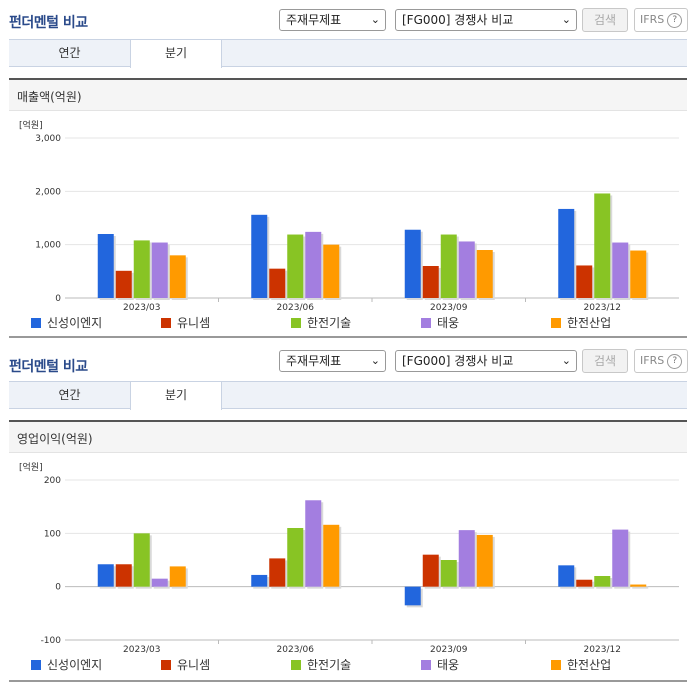 This screenshot has height=684, width=696. What do you see at coordinates (348, 437) in the screenshot?
I see `chart-header: 영업이익(억원)` at bounding box center [348, 437].